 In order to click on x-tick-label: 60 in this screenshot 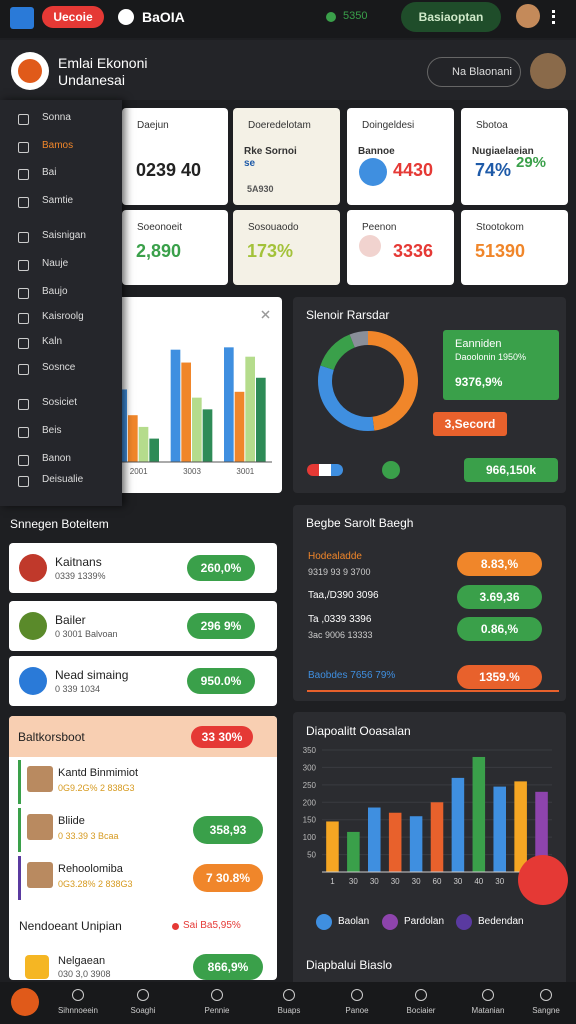, I will do `click(437, 881)`.